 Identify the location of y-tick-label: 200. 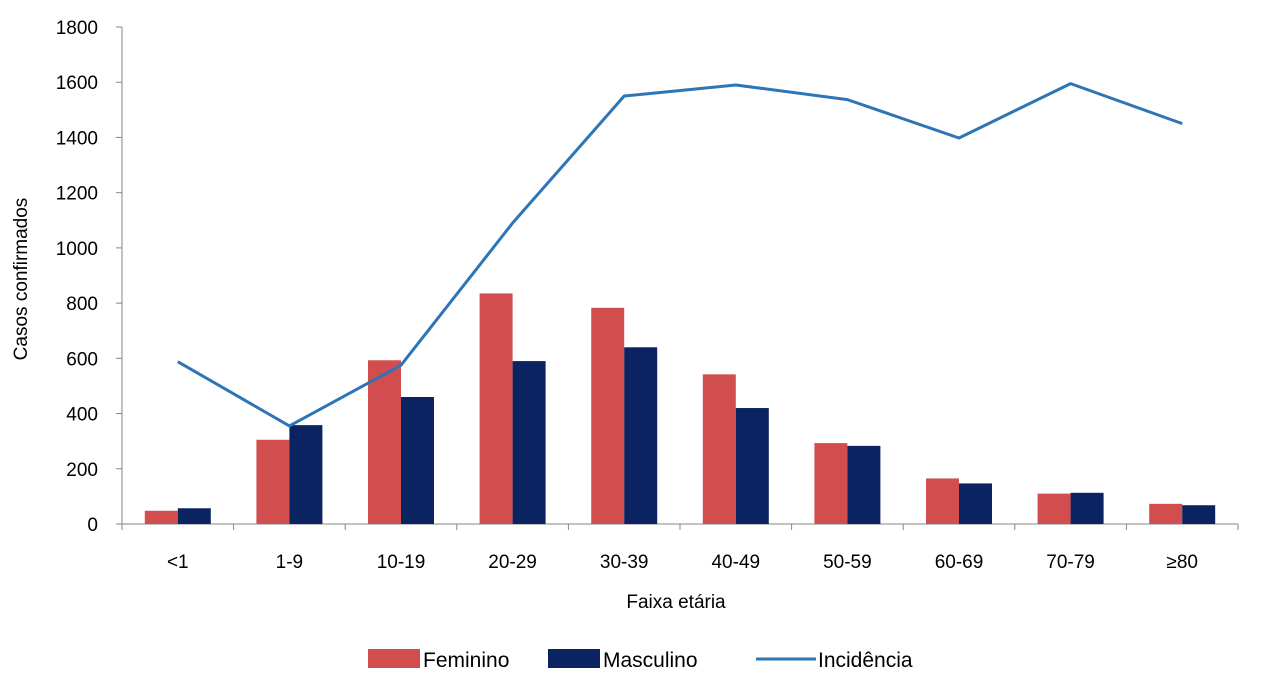
(82, 470).